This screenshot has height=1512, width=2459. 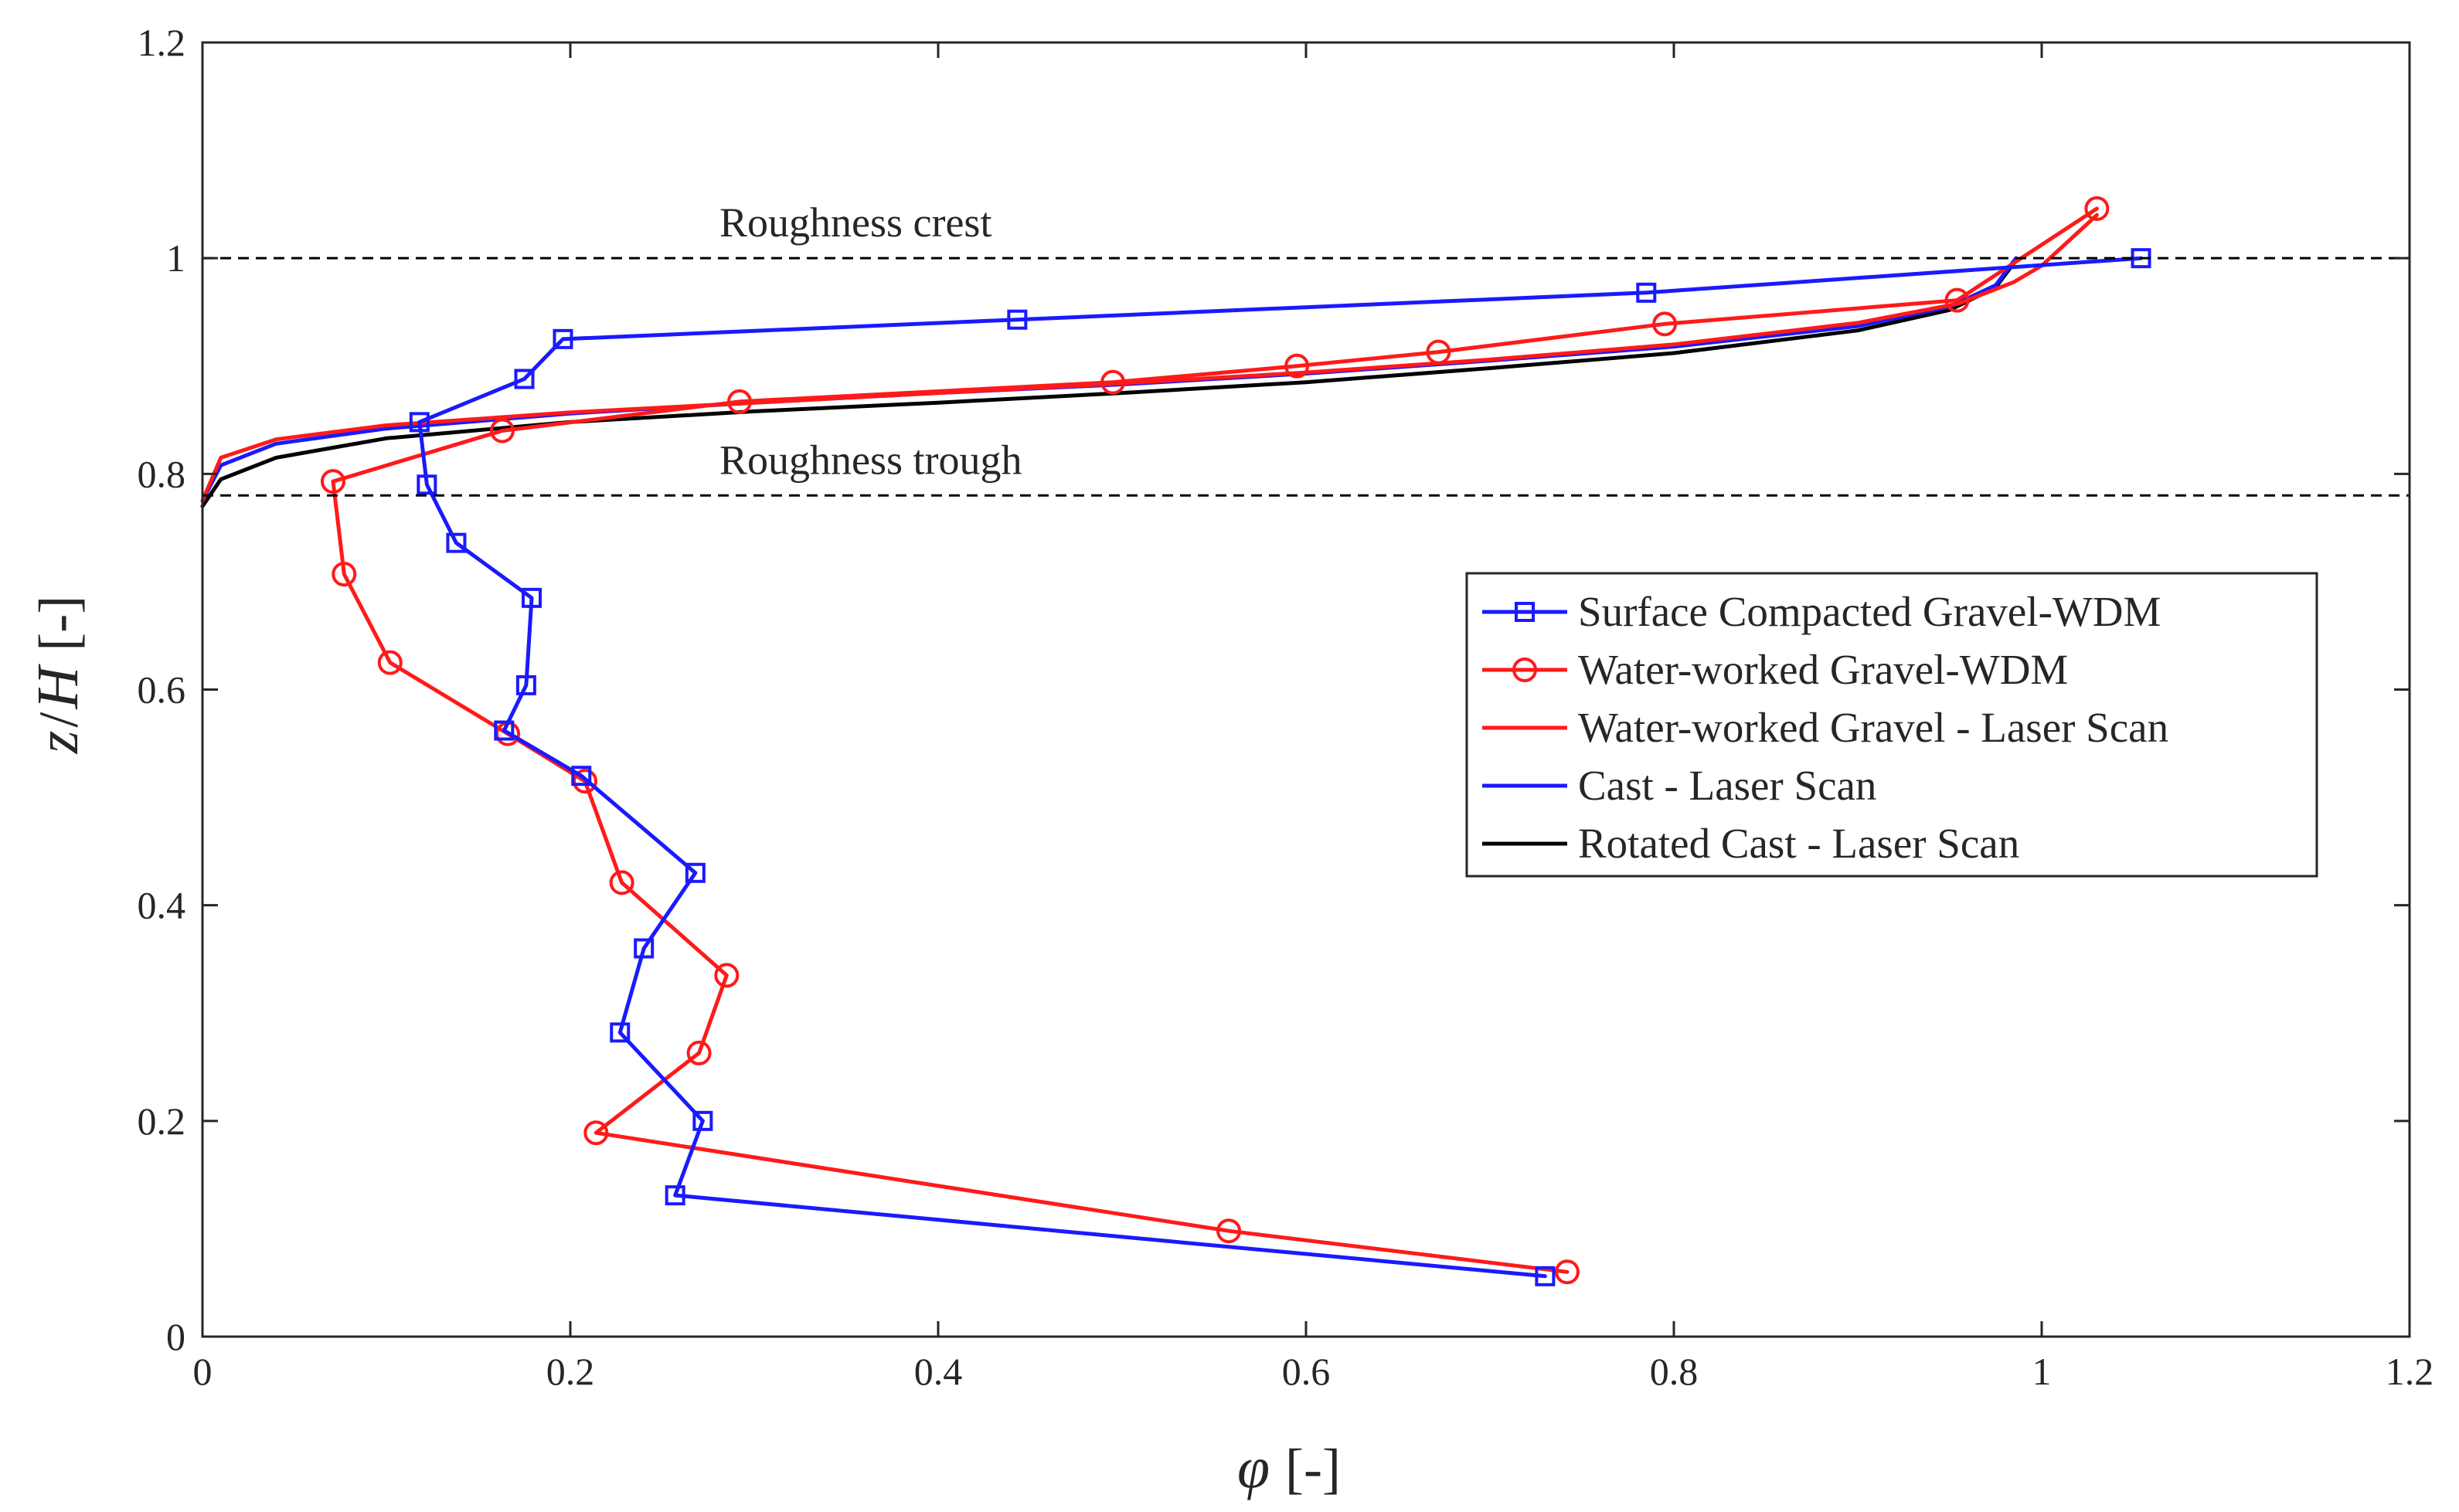 What do you see at coordinates (855, 222) in the screenshot?
I see `reference-label-crest: Roughness crest` at bounding box center [855, 222].